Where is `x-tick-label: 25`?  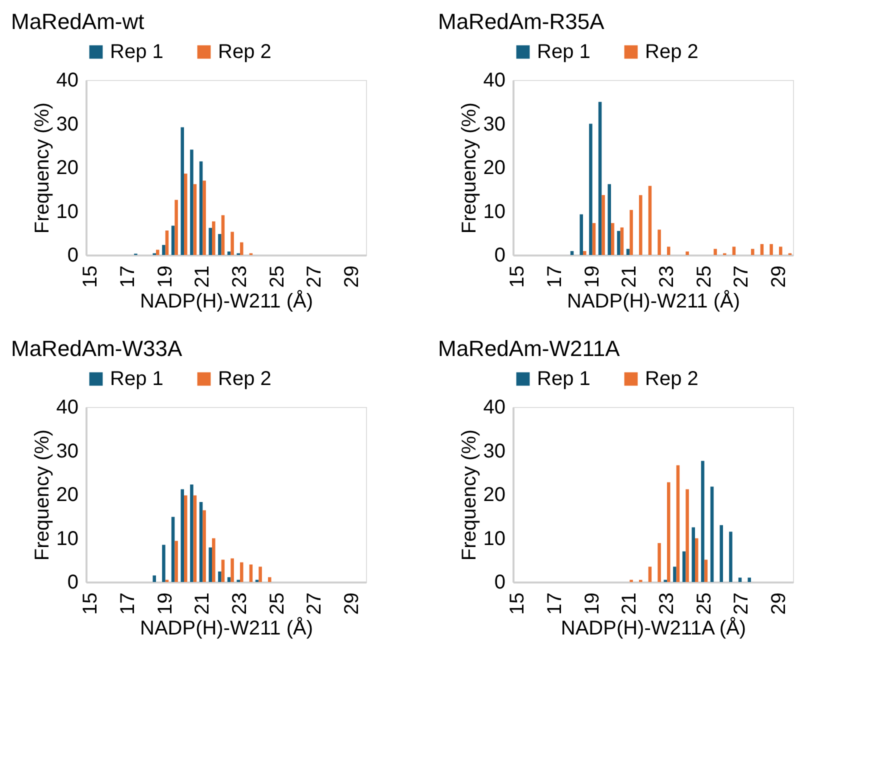 x-tick-label: 25 is located at coordinates (277, 603).